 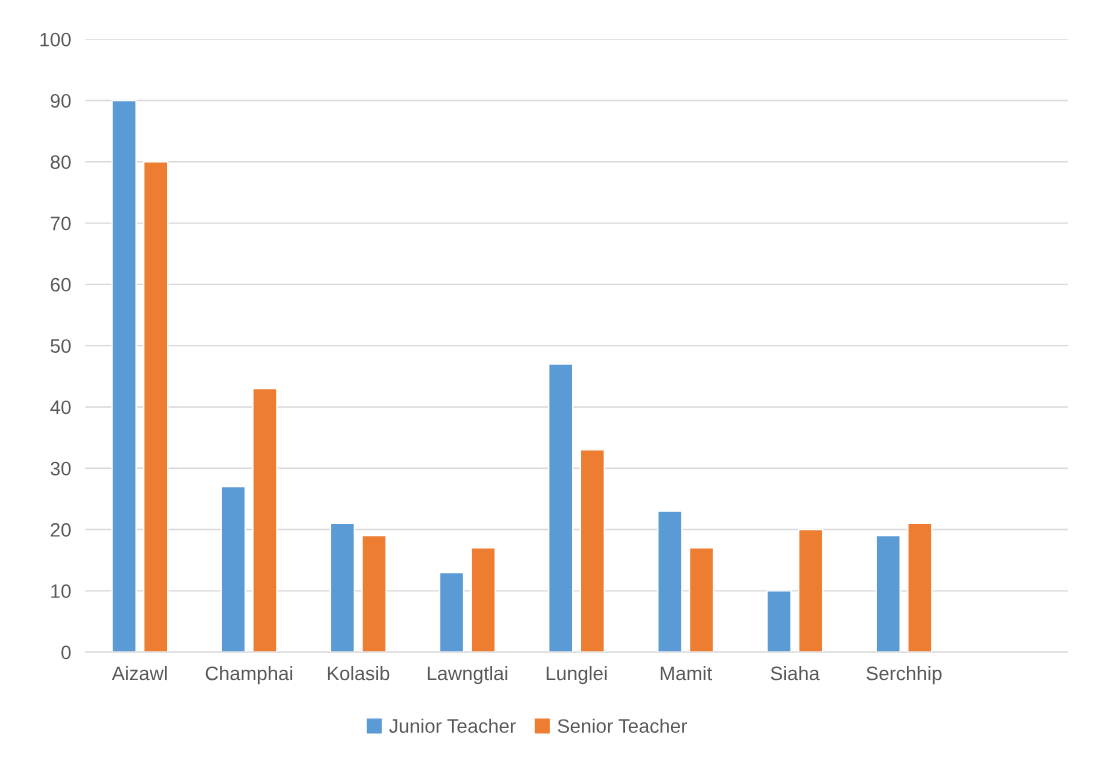 I want to click on x-tick-label: Kolasib, so click(x=358, y=673).